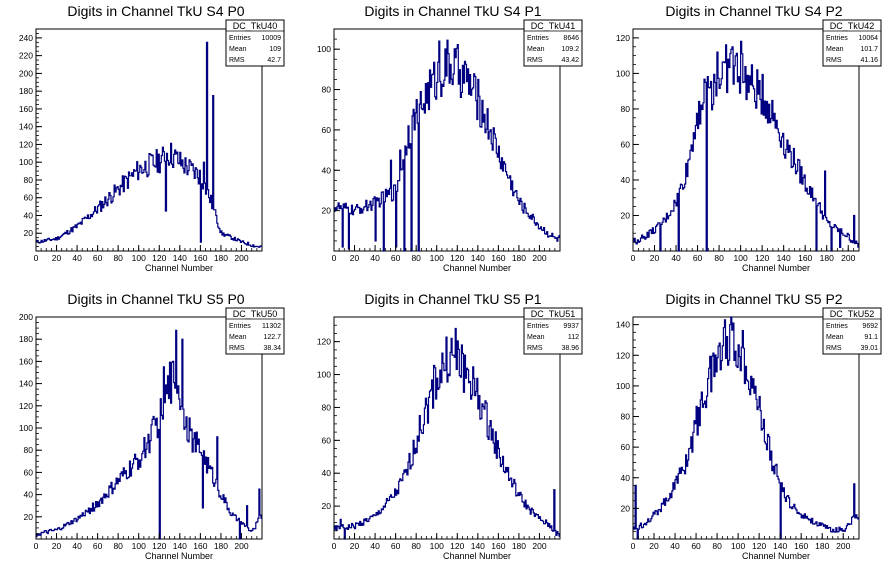 Image resolution: width=896 pixels, height=574 pixels. Describe the element at coordinates (553, 314) in the screenshot. I see `stats-name: DC_TkU51` at that location.